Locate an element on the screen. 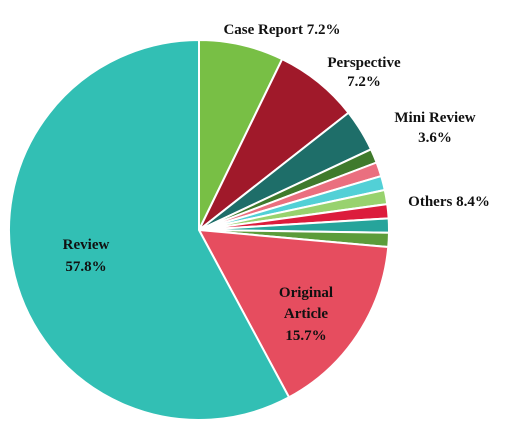  label-original-article-name-1: Original is located at coordinates (306, 293).